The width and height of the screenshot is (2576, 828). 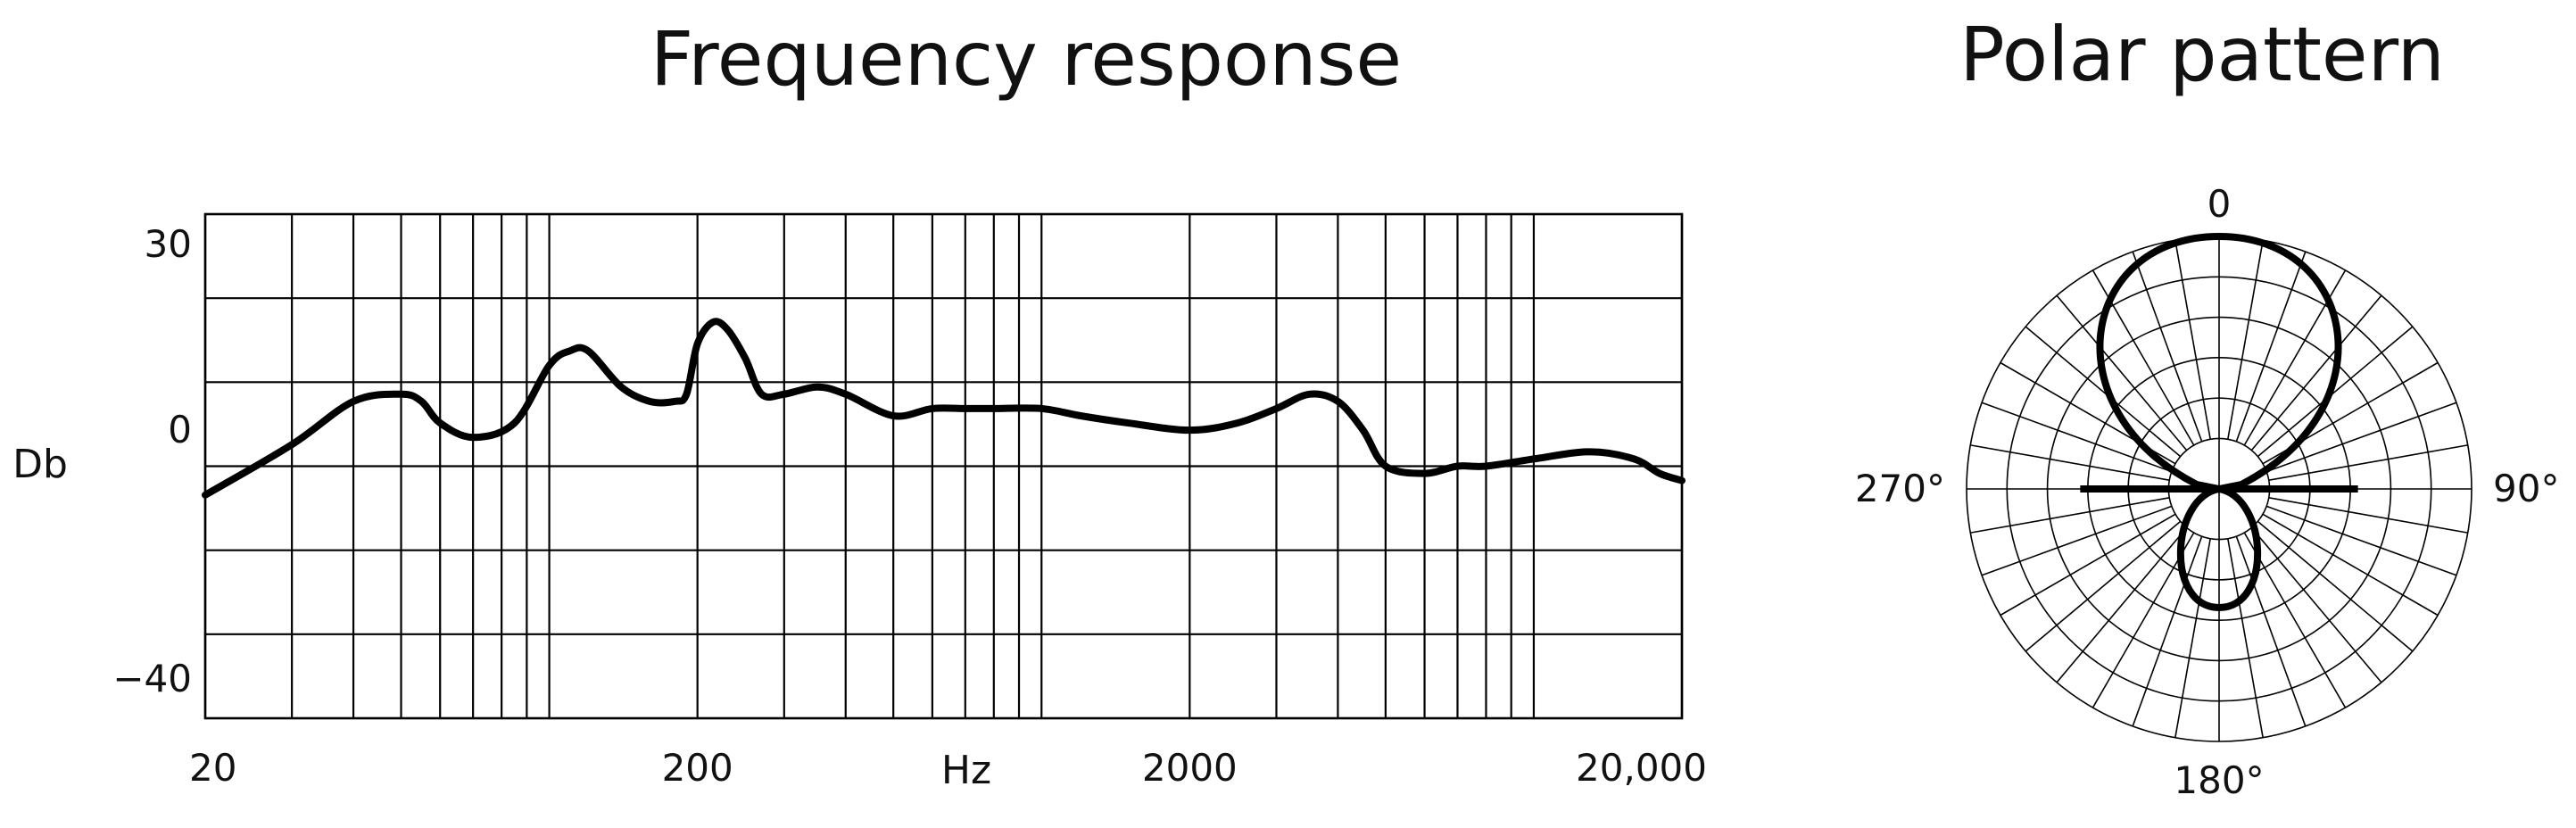 What do you see at coordinates (168, 244) in the screenshot?
I see `frequency-y-tick-label: 30` at bounding box center [168, 244].